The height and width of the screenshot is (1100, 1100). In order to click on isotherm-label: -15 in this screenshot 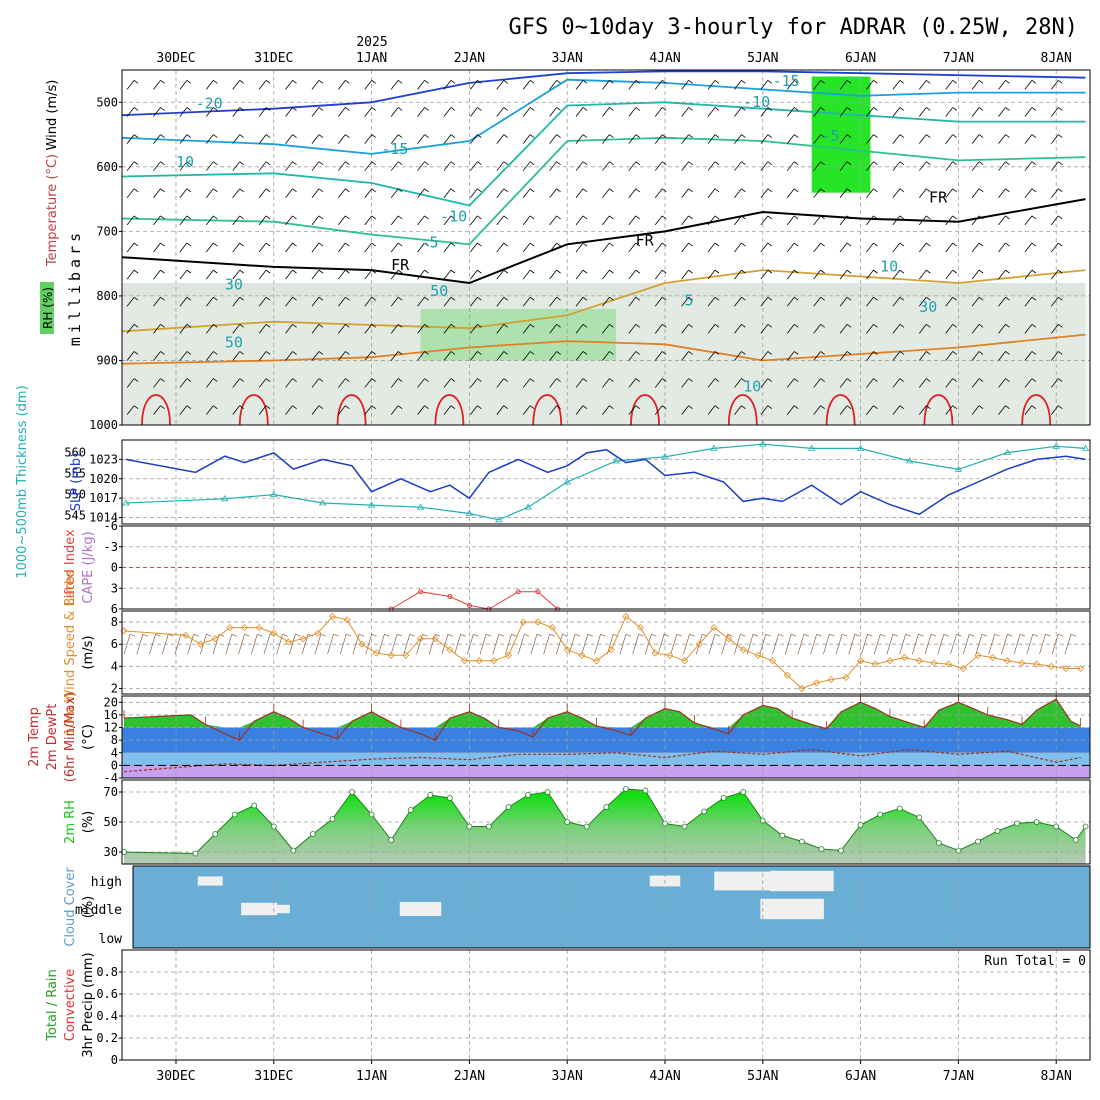, I will do `click(394, 149)`.